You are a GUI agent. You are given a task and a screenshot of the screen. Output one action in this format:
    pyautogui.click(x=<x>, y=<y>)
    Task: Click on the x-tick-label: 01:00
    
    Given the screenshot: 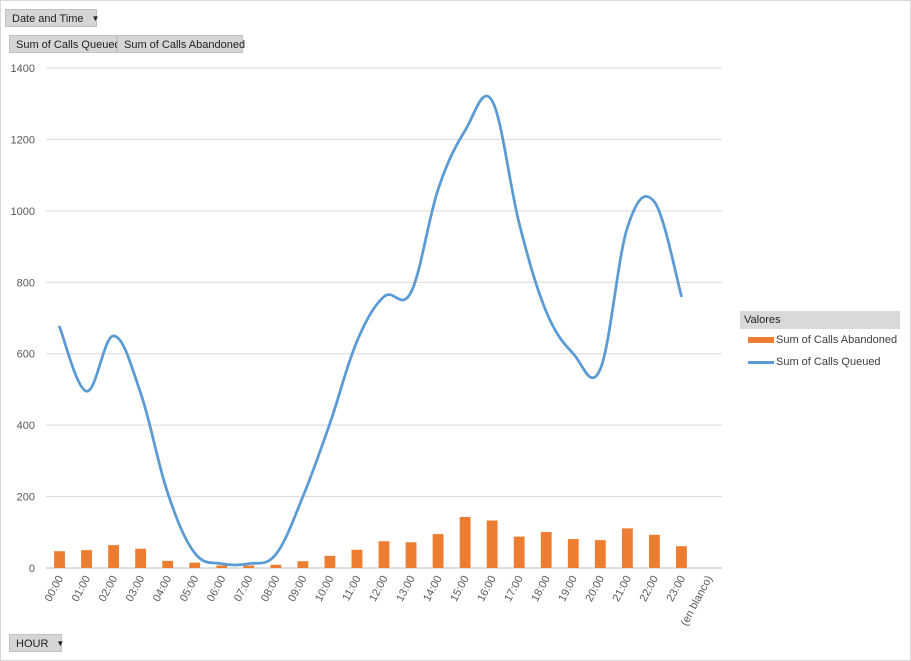 What is the action you would take?
    pyautogui.click(x=82, y=589)
    